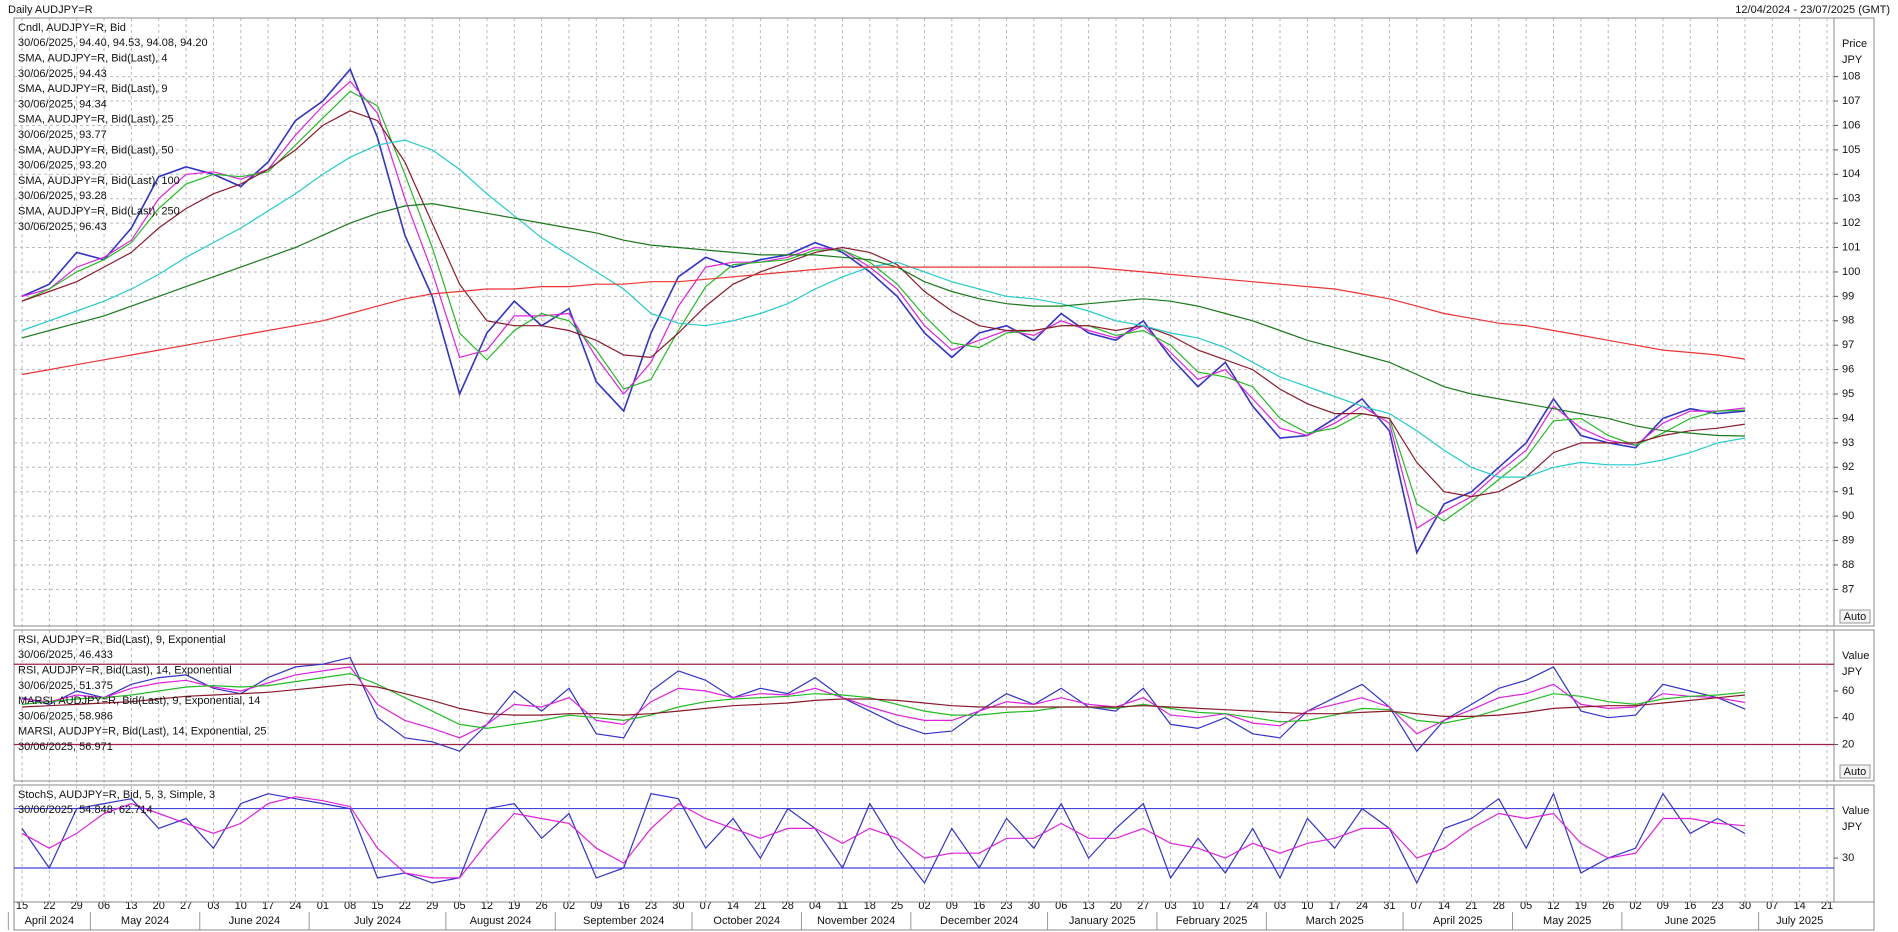 Image resolution: width=1898 pixels, height=932 pixels. What do you see at coordinates (62, 196) in the screenshot?
I see `legend-value: 30/06/2025, 93.28` at bounding box center [62, 196].